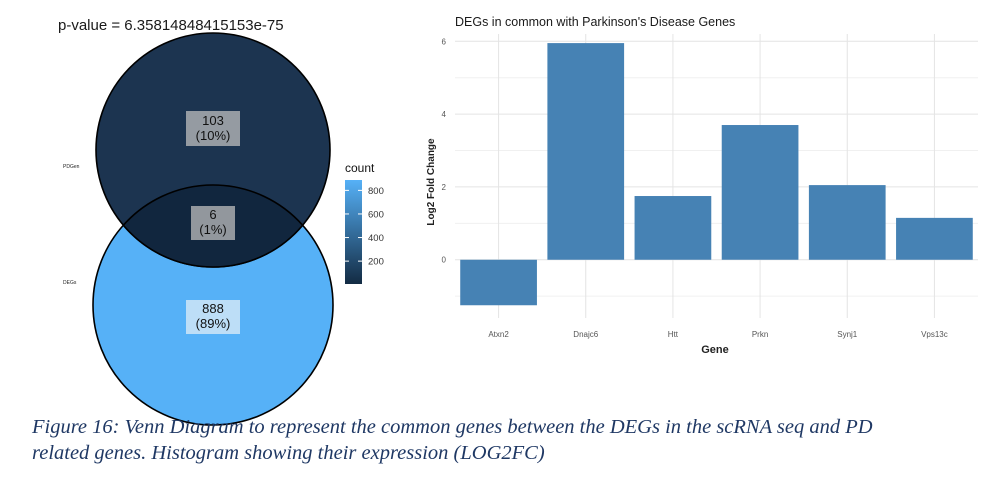 Image resolution: width=1008 pixels, height=481 pixels. I want to click on chart-yticks: 0 2 4 6, so click(444, 150).